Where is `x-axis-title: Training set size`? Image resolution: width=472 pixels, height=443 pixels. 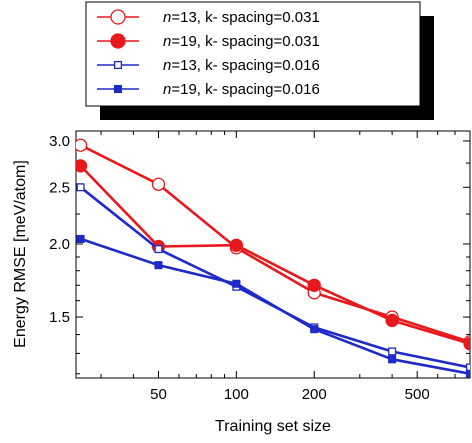
x-axis-title: Training set size is located at coordinates (273, 426).